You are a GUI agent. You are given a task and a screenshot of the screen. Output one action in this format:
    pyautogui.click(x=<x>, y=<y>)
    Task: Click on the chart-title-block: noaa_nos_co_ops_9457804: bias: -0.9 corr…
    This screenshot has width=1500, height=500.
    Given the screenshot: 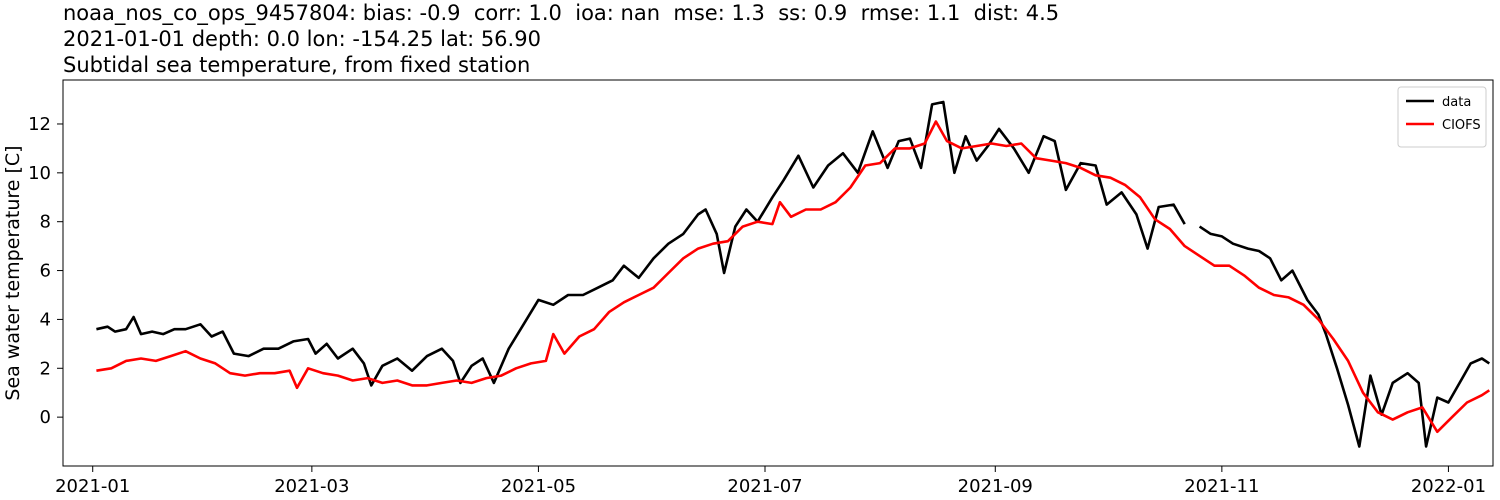 What is the action you would take?
    pyautogui.click(x=773, y=39)
    